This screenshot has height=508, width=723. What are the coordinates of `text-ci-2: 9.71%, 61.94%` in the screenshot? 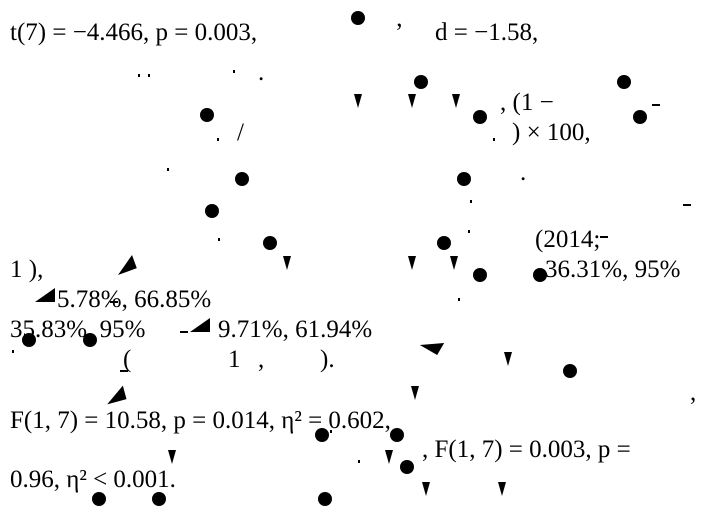 It's located at (295, 329).